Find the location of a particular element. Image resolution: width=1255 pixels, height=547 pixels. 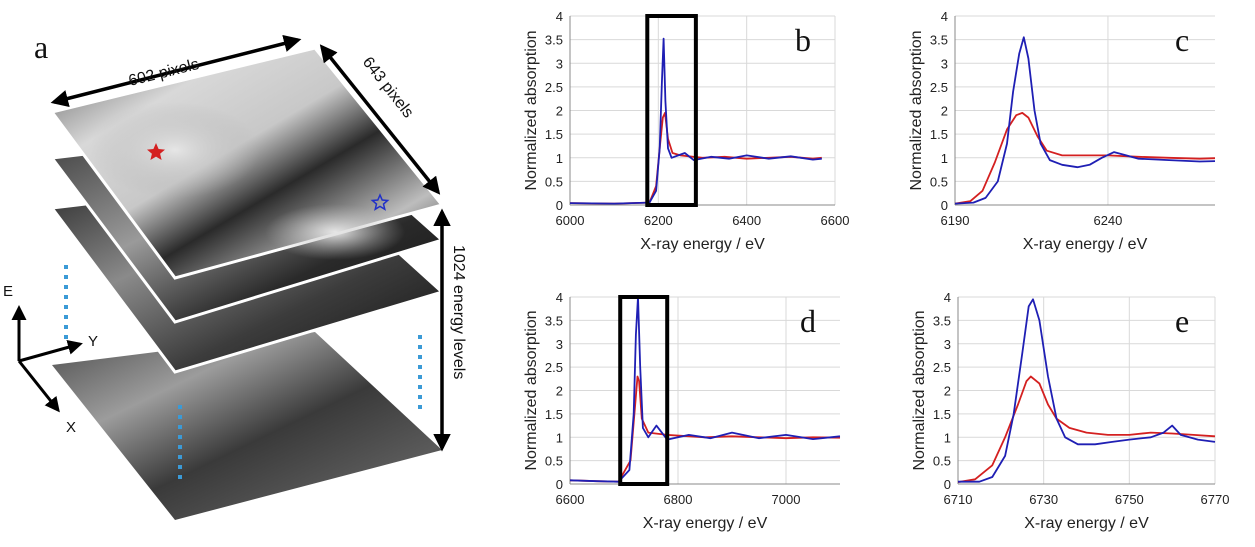

x-tick-label: 6770 is located at coordinates (1215, 499).